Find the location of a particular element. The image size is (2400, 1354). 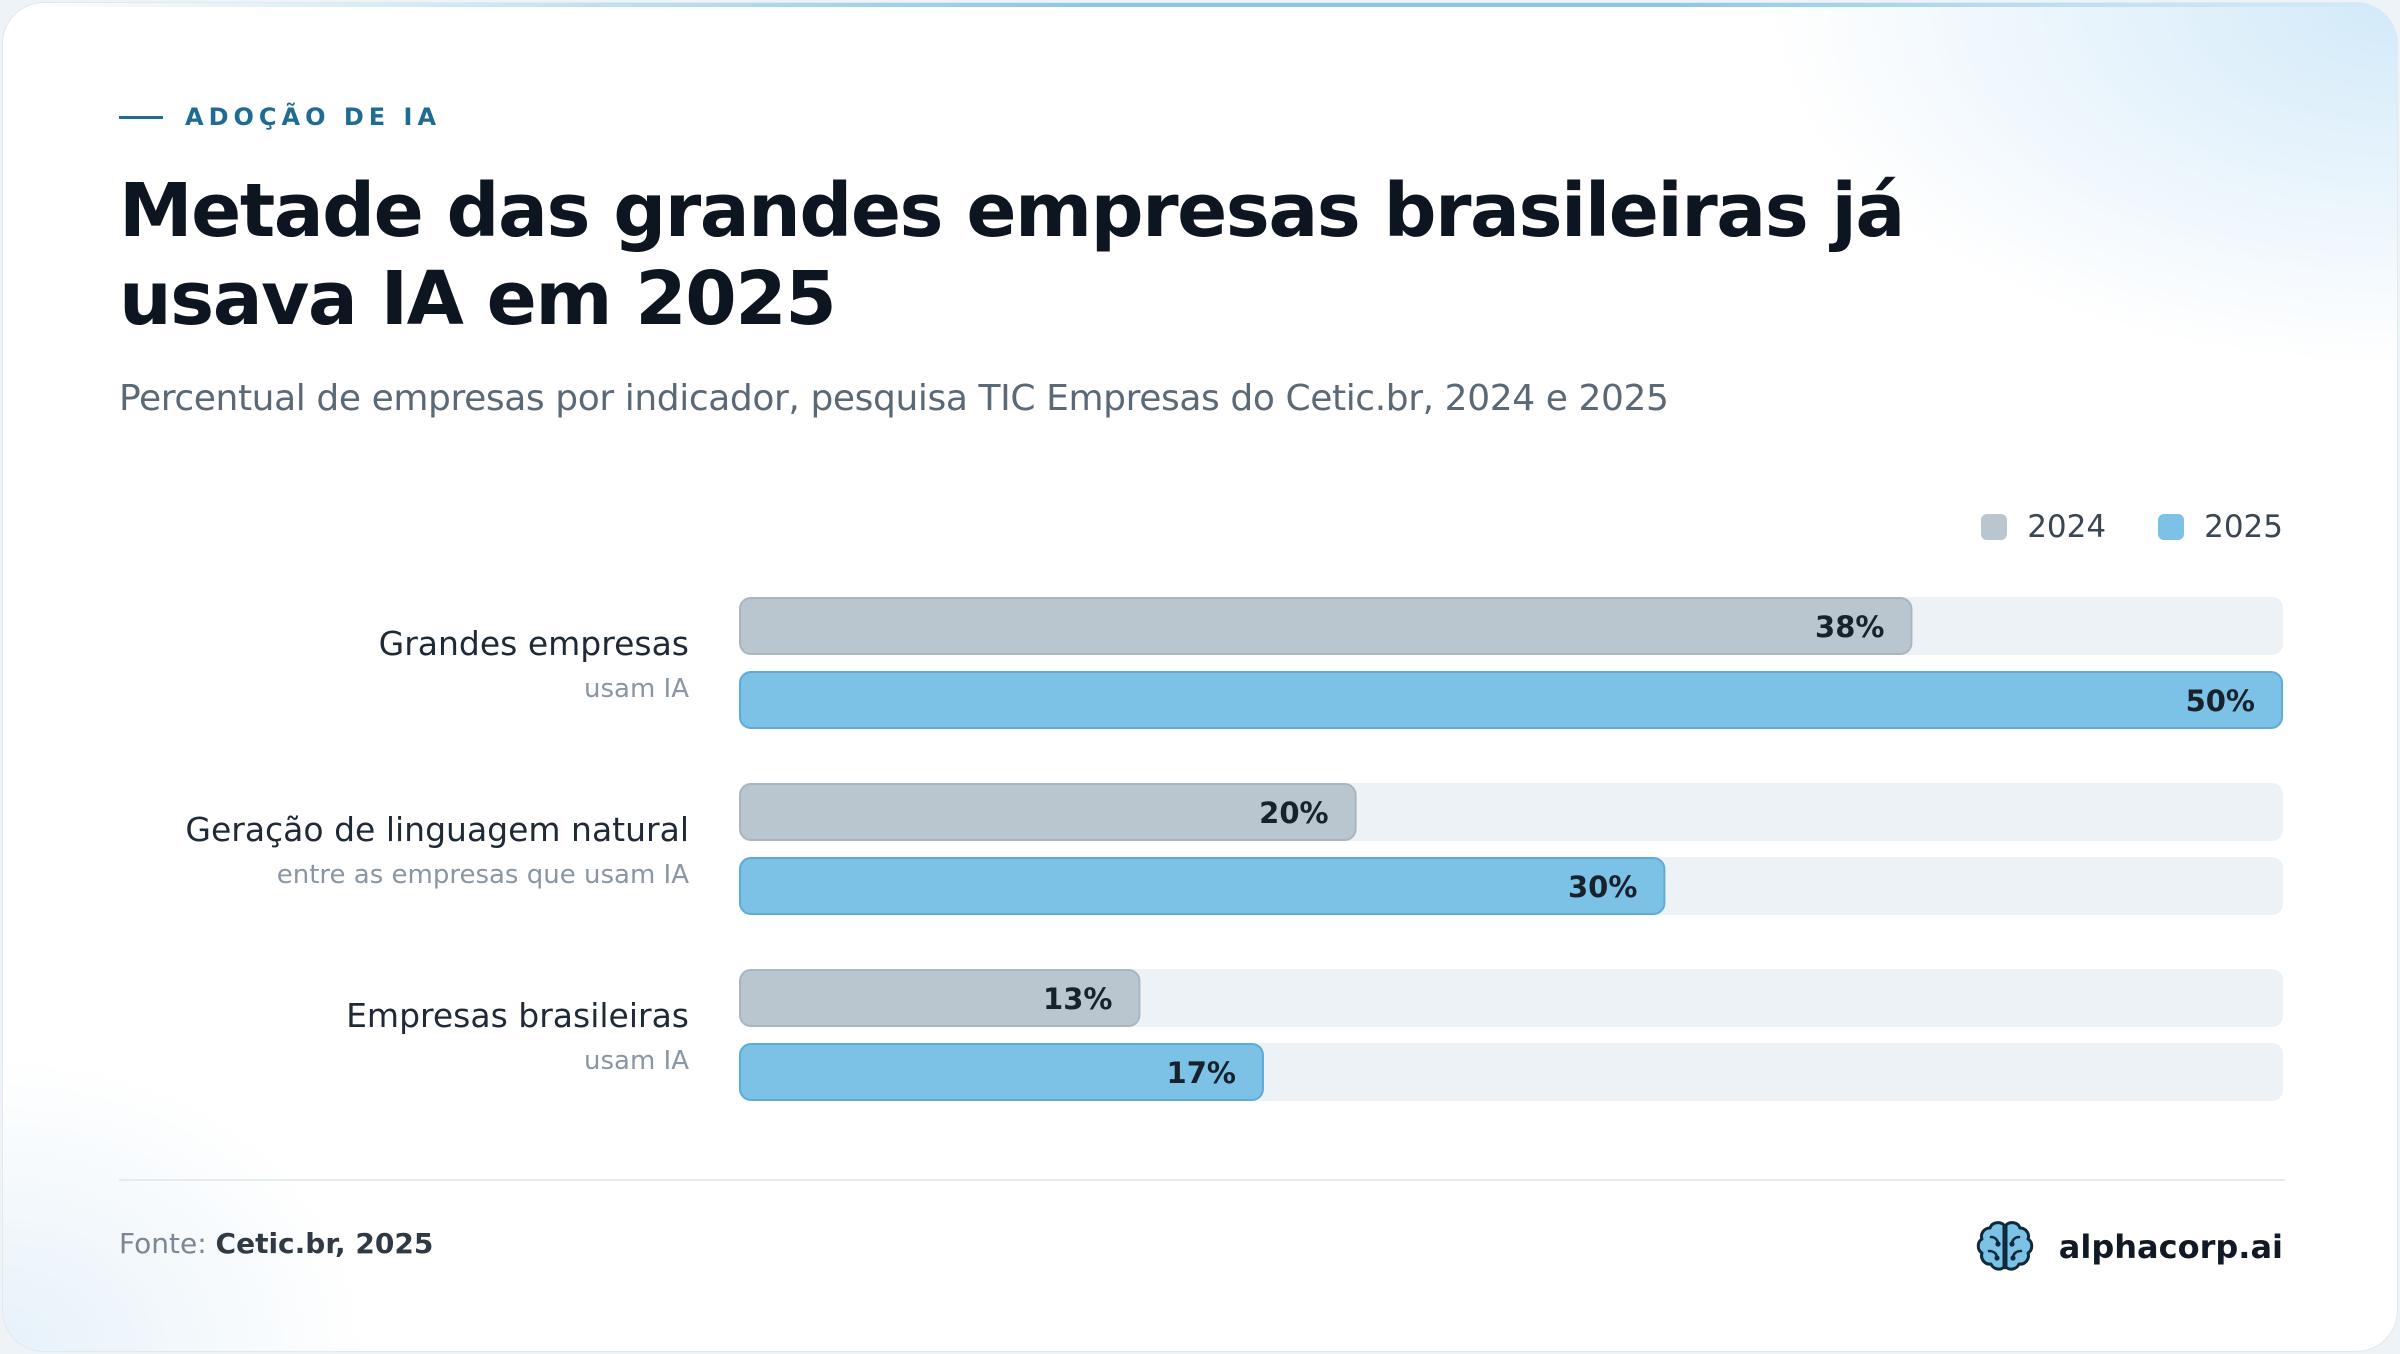

category-label: Empresas brasileiras is located at coordinates (517, 1015).